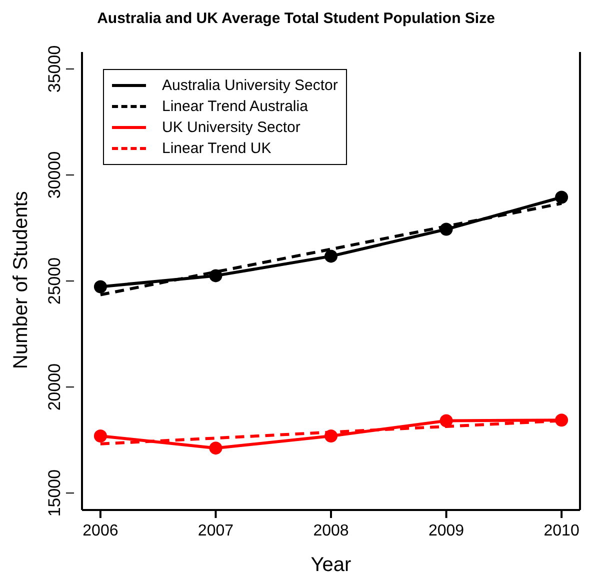 The height and width of the screenshot is (573, 592). What do you see at coordinates (54, 281) in the screenshot?
I see `y-tick-label: 25000` at bounding box center [54, 281].